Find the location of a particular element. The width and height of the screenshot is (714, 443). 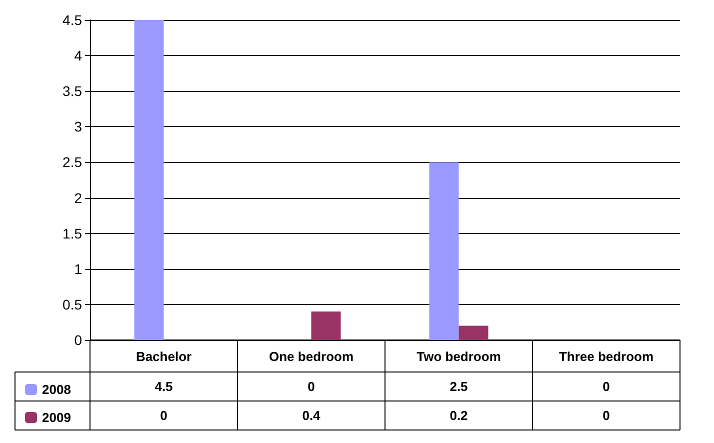

x-tick-label: Three bedroom is located at coordinates (606, 356).